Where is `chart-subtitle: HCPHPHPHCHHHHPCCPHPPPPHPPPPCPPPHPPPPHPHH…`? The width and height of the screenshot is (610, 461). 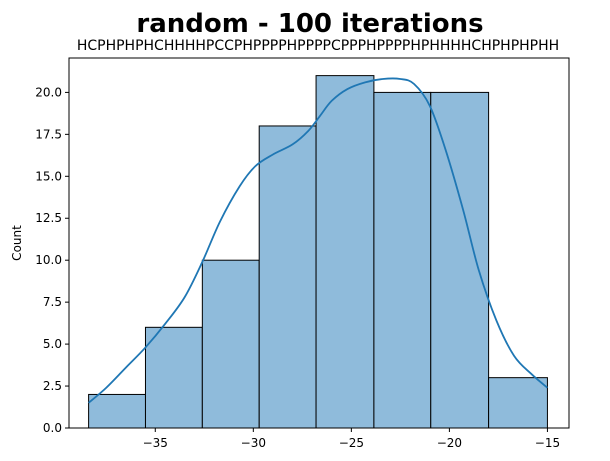 chart-subtitle: HCPHPHPHCHHHHPCCPHPPPPHPPPPCPPPHPPPPHPHH… is located at coordinates (318, 46).